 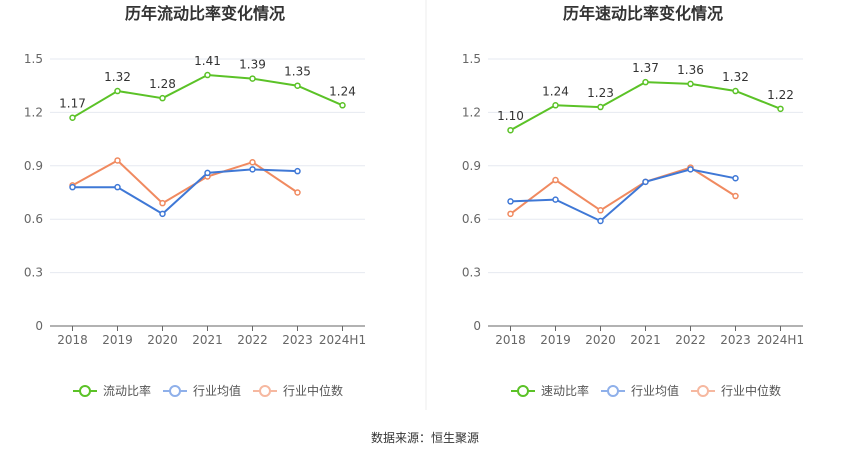 What do you see at coordinates (690, 70) in the screenshot?
I see `data-label: 1.36` at bounding box center [690, 70].